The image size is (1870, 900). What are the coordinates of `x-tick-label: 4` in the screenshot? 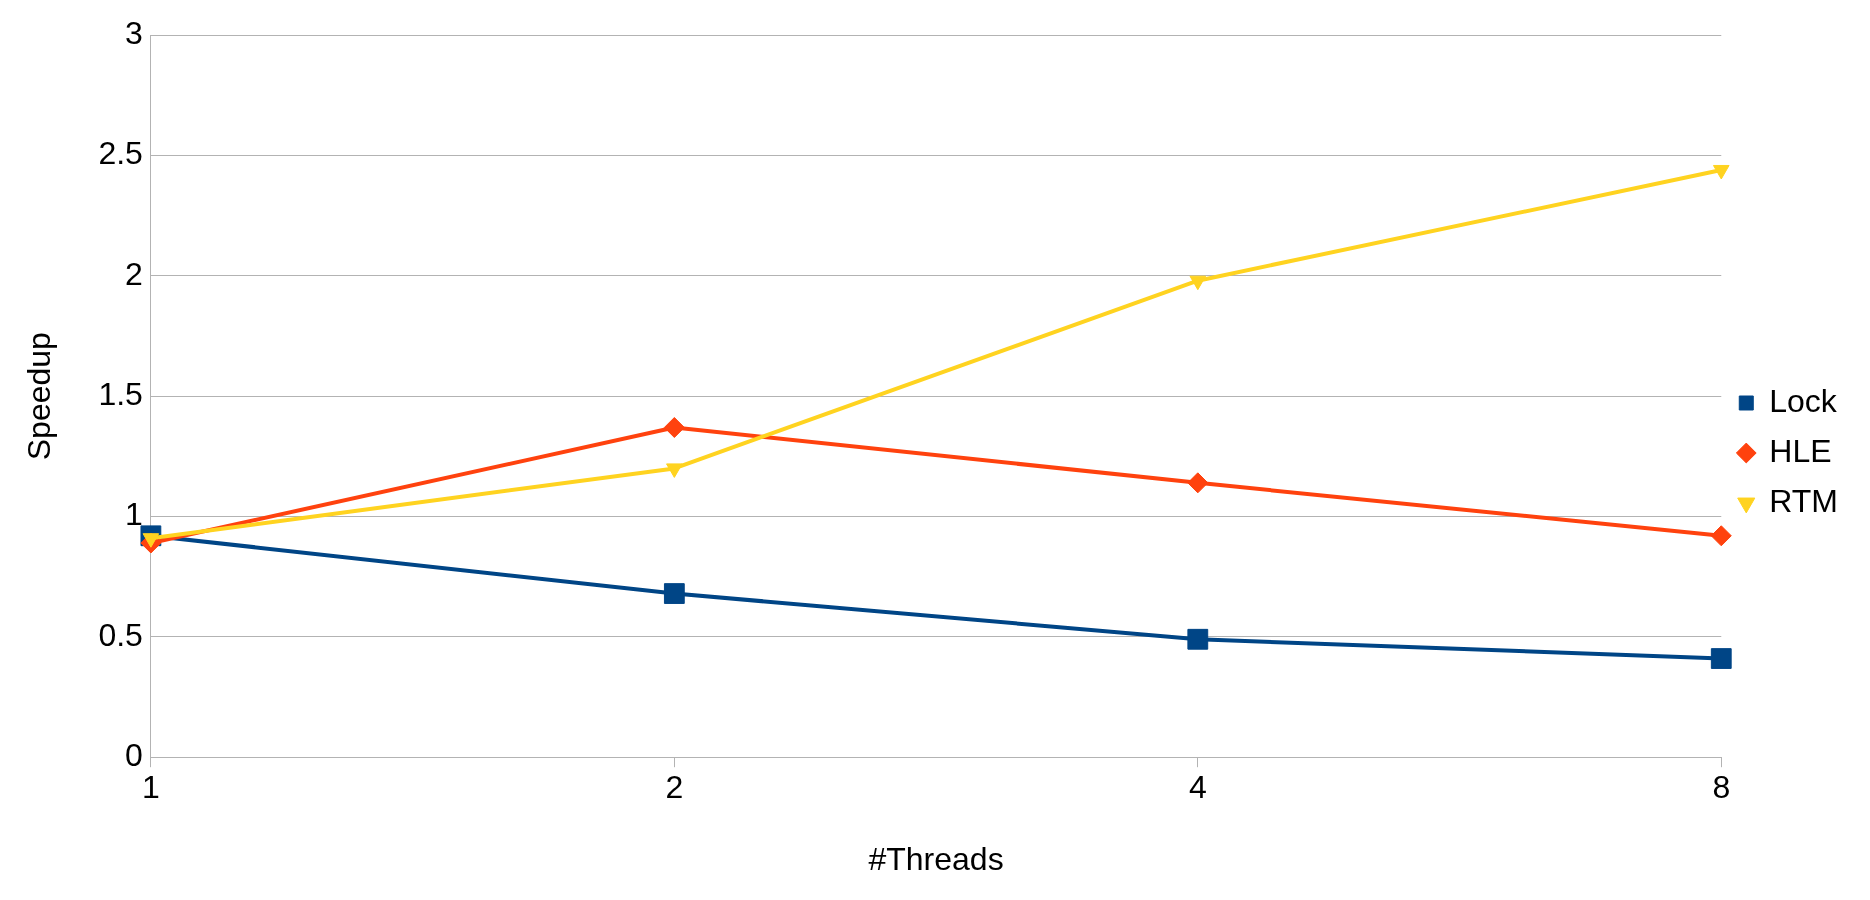 It's located at (1197, 787).